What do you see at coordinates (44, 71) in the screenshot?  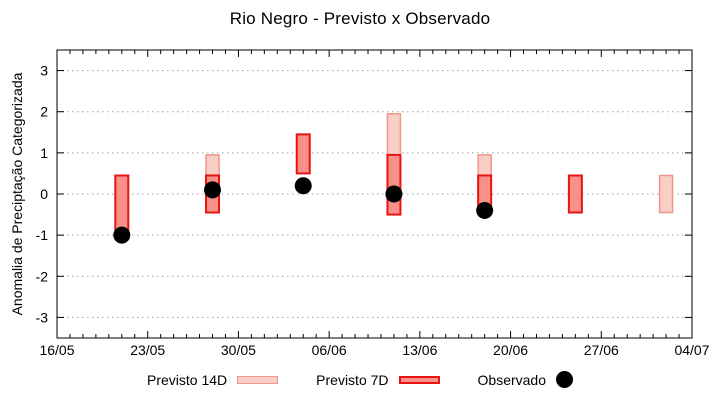 I see `y-tick-label: 3` at bounding box center [44, 71].